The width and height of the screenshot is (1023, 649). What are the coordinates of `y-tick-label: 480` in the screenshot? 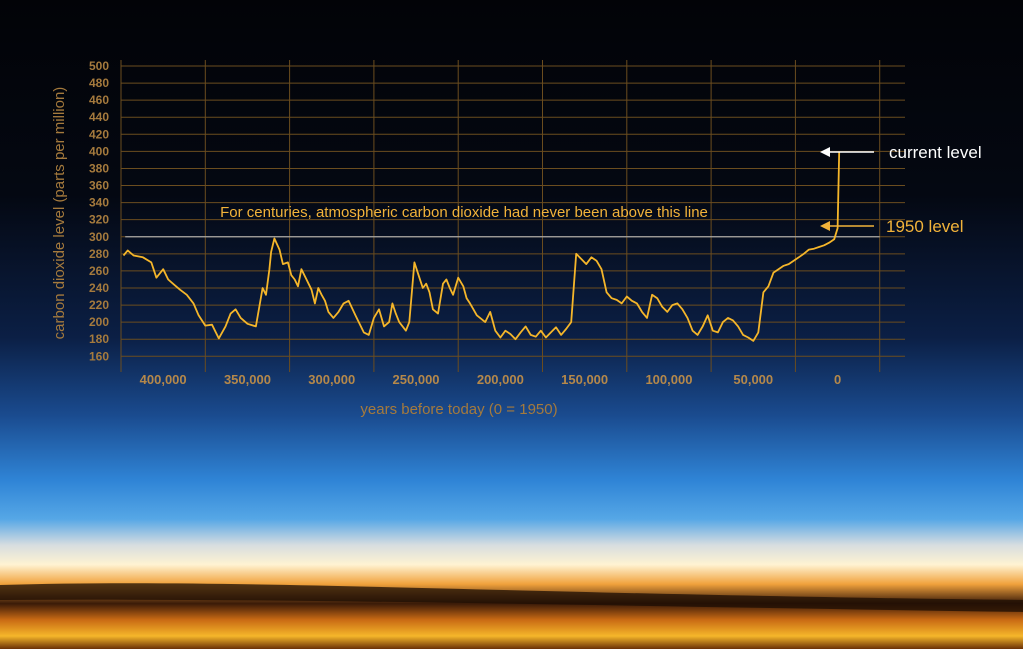 It's located at (99, 83).